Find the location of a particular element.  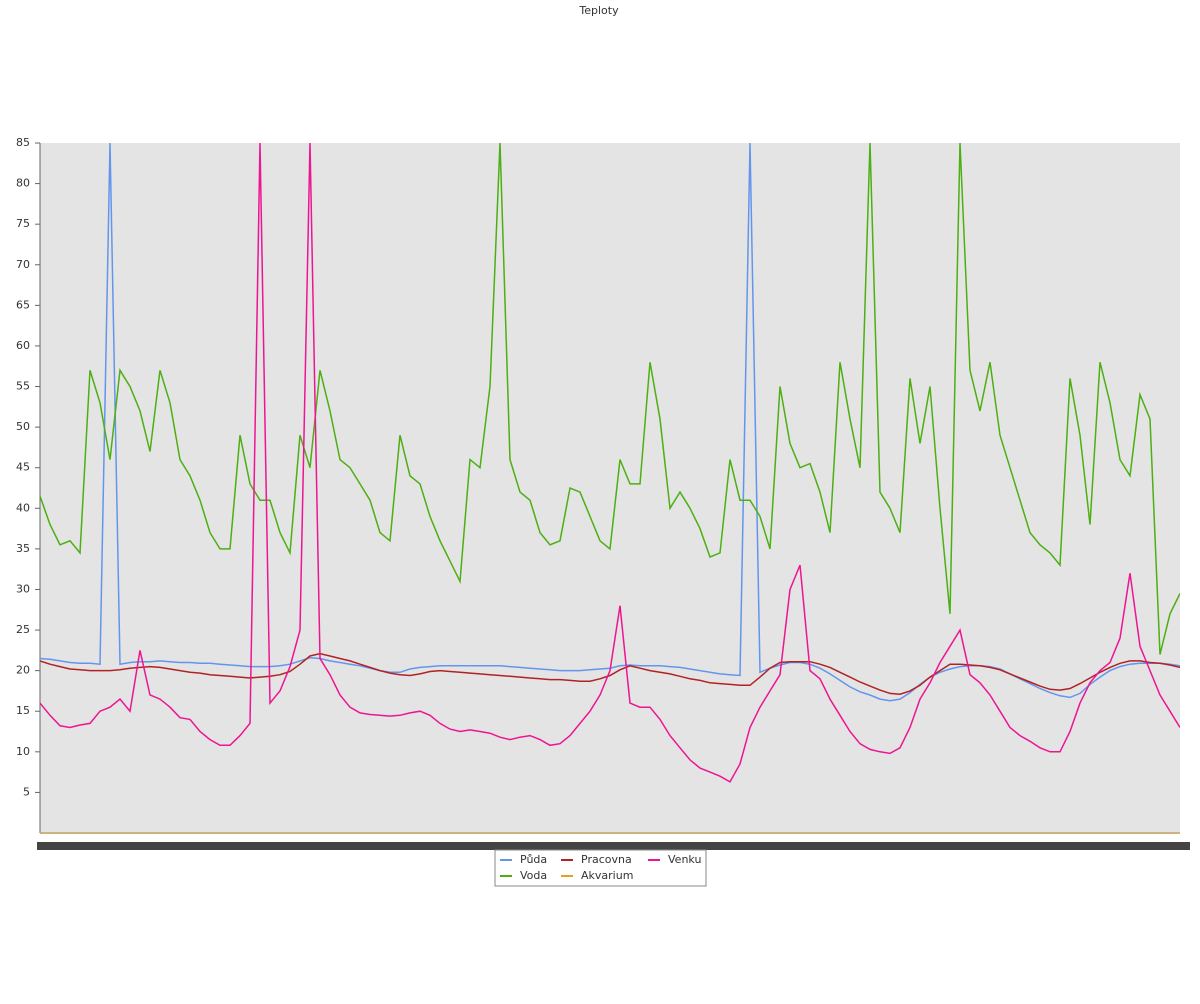

y-tick-label: 15 is located at coordinates (23, 710).